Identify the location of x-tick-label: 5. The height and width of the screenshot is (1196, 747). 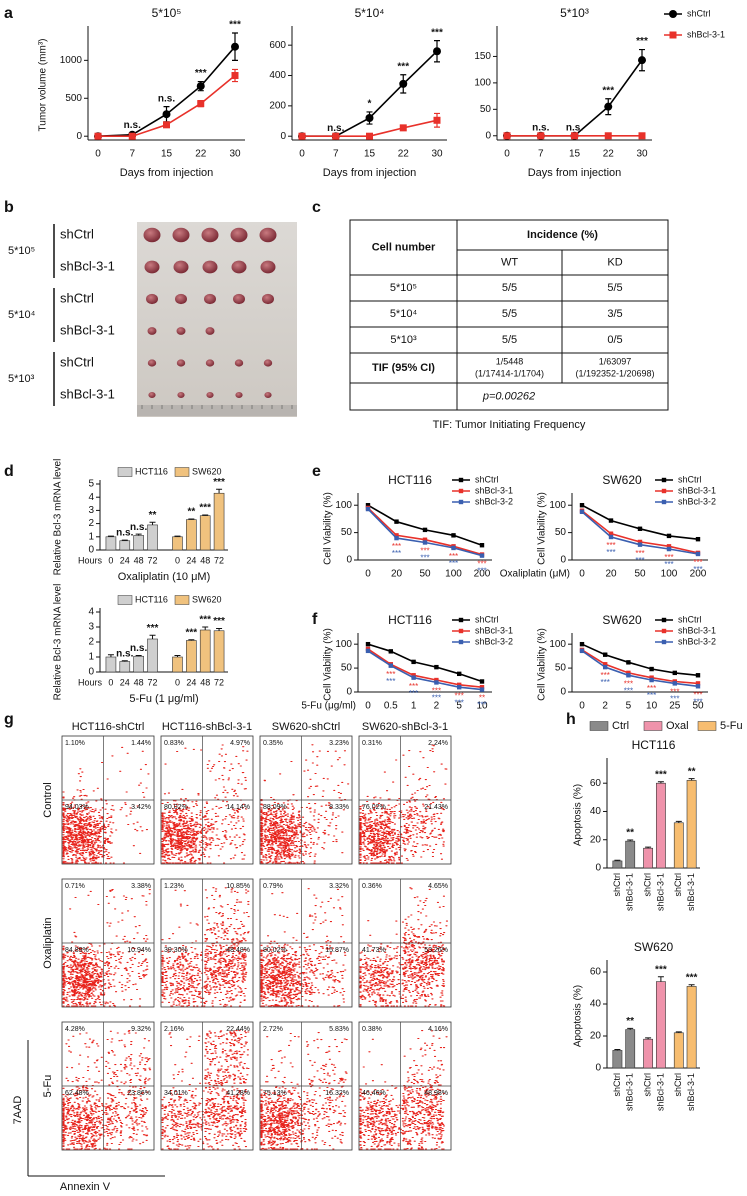
(629, 706).